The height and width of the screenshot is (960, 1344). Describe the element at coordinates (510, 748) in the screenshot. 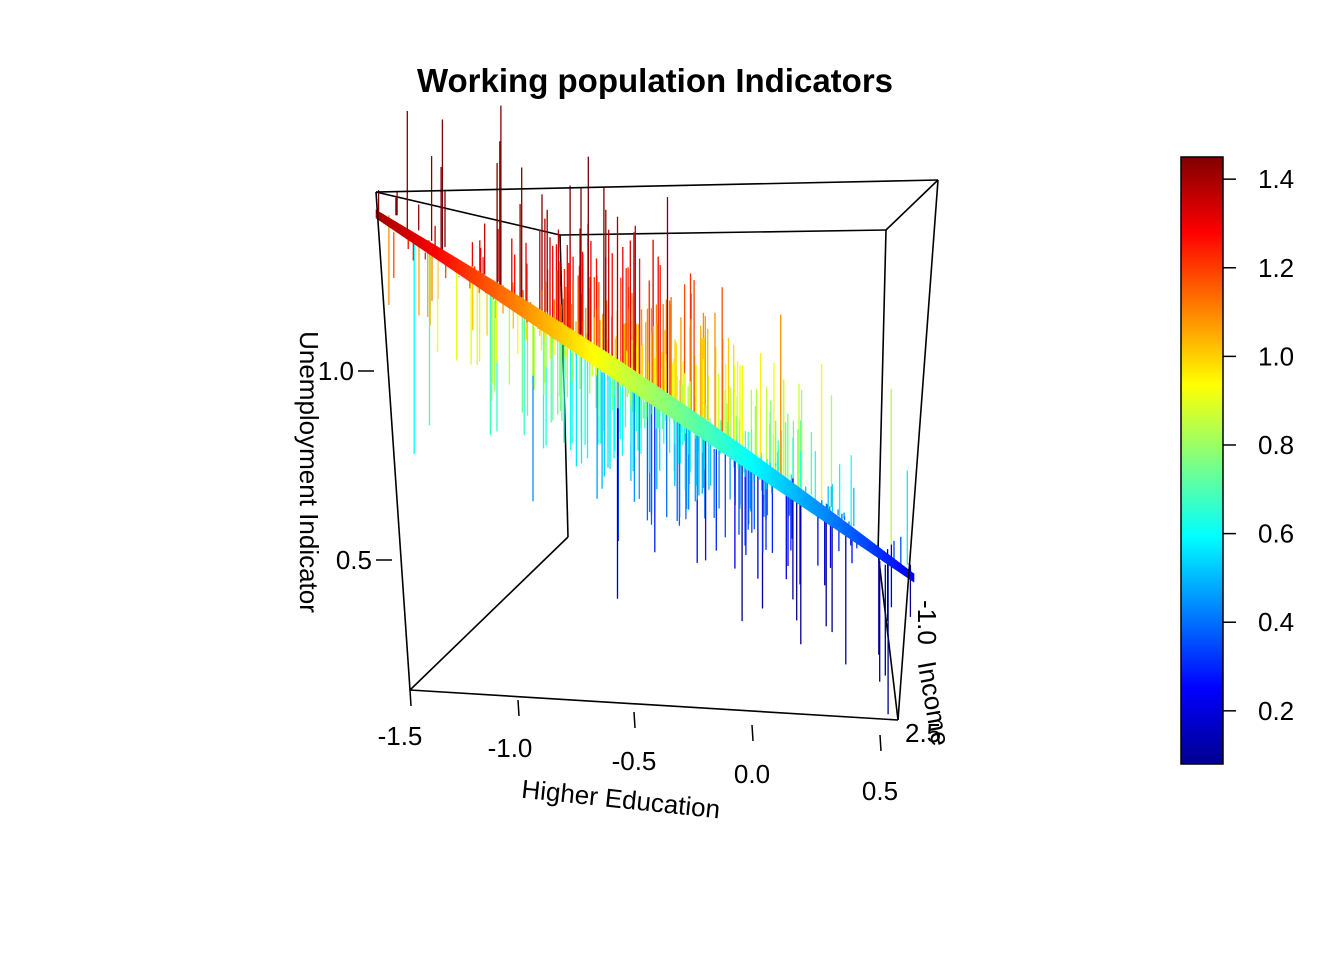

I see `x-tick-label: -1.0` at that location.